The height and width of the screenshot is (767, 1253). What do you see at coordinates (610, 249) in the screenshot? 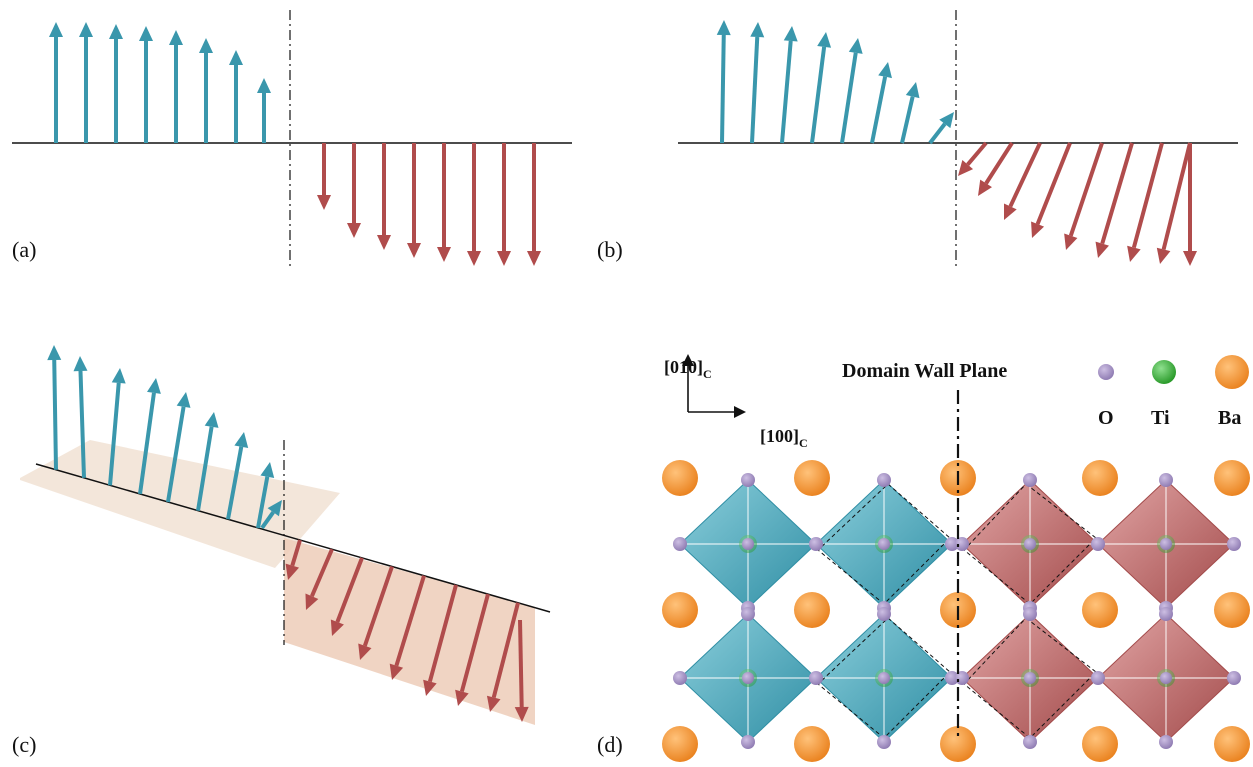
I see `panel-b-label: (b)` at bounding box center [610, 249].